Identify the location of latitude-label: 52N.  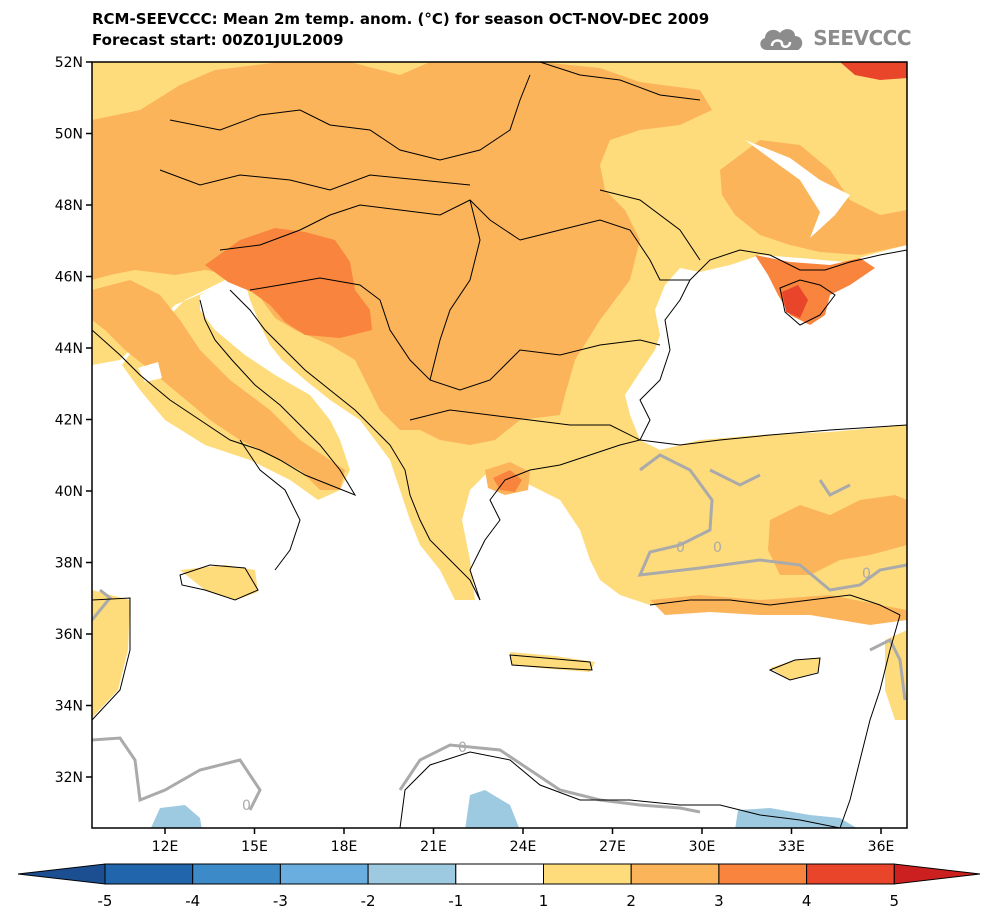
(69, 63).